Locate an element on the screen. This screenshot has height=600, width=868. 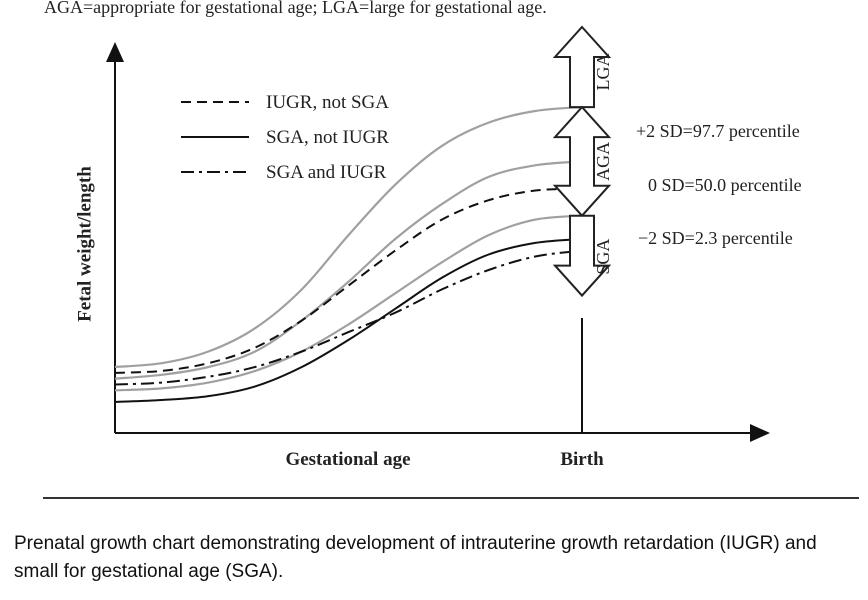
chart-legend: IUGR, not SGA SGA, not IUGR SGA and IUGR is located at coordinates (285, 137).